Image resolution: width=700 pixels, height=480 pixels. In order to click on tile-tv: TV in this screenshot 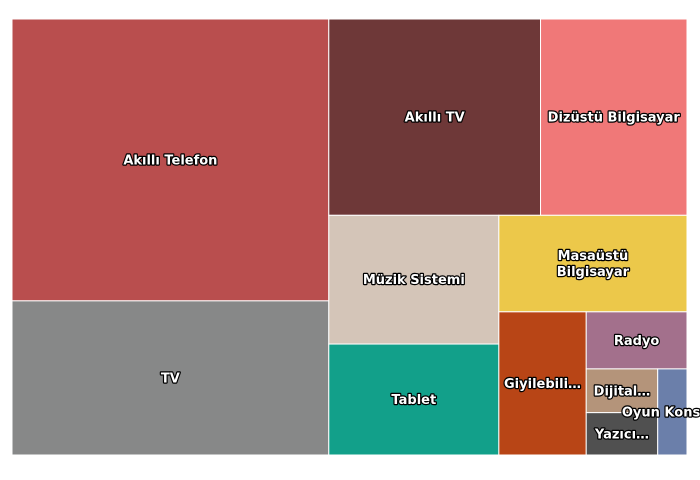, I will do `click(170, 378)`.